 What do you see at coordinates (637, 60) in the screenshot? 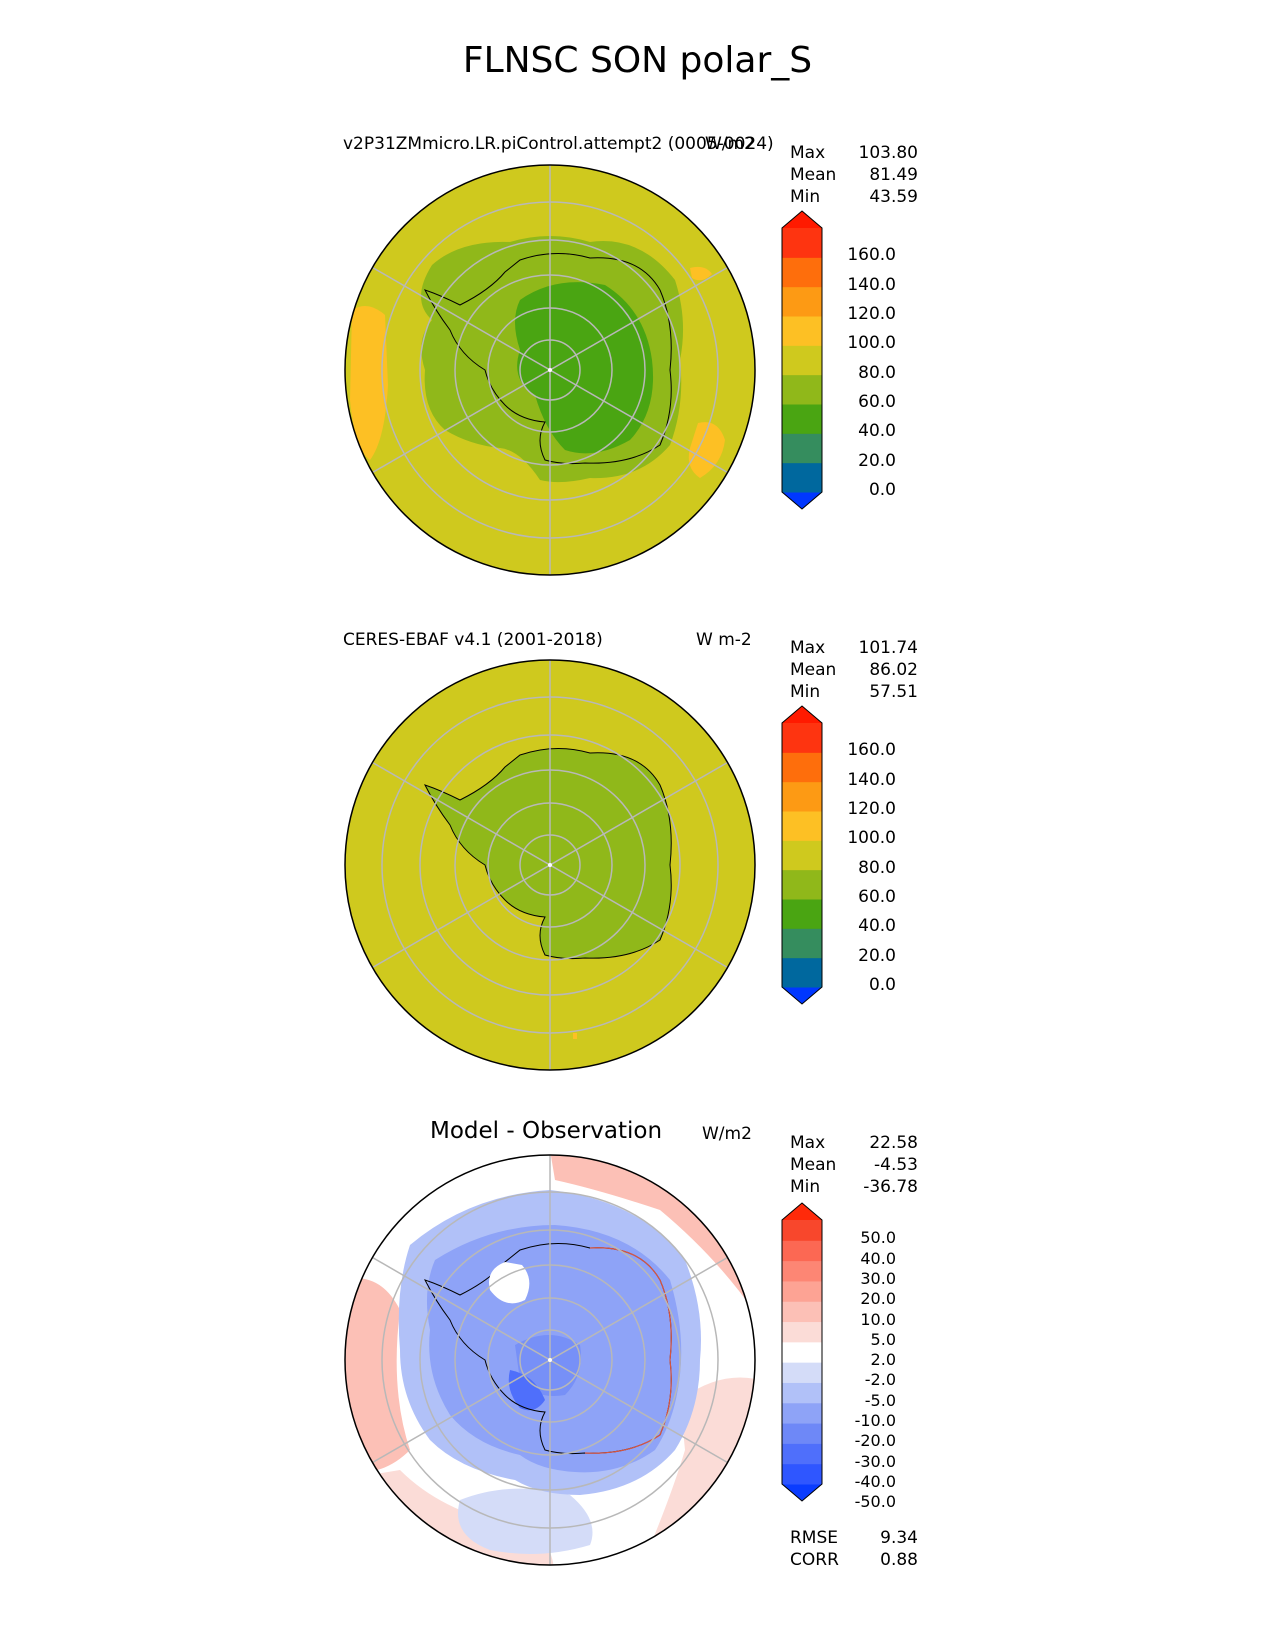
I see `figure-title: FLNSC SON polar_S` at bounding box center [637, 60].